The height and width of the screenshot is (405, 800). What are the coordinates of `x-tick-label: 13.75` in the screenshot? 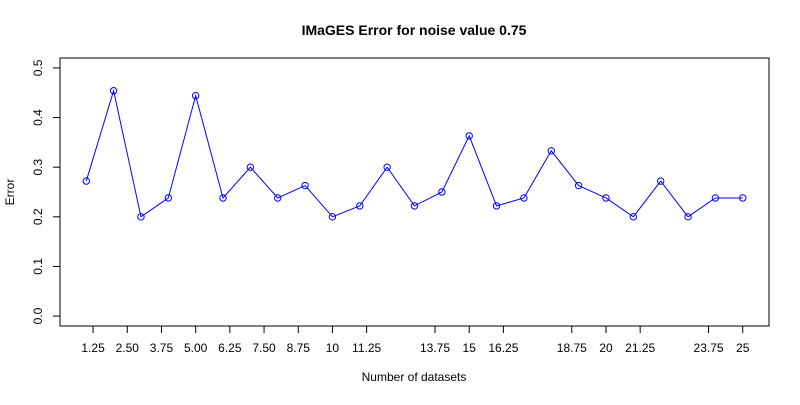 It's located at (435, 348).